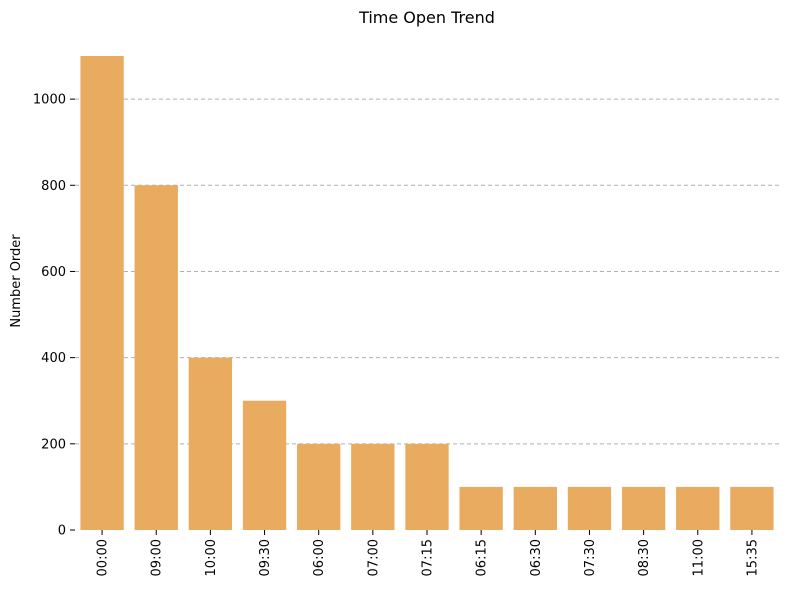  Describe the element at coordinates (482, 557) in the screenshot. I see `x-tick-label: 06:15` at that location.